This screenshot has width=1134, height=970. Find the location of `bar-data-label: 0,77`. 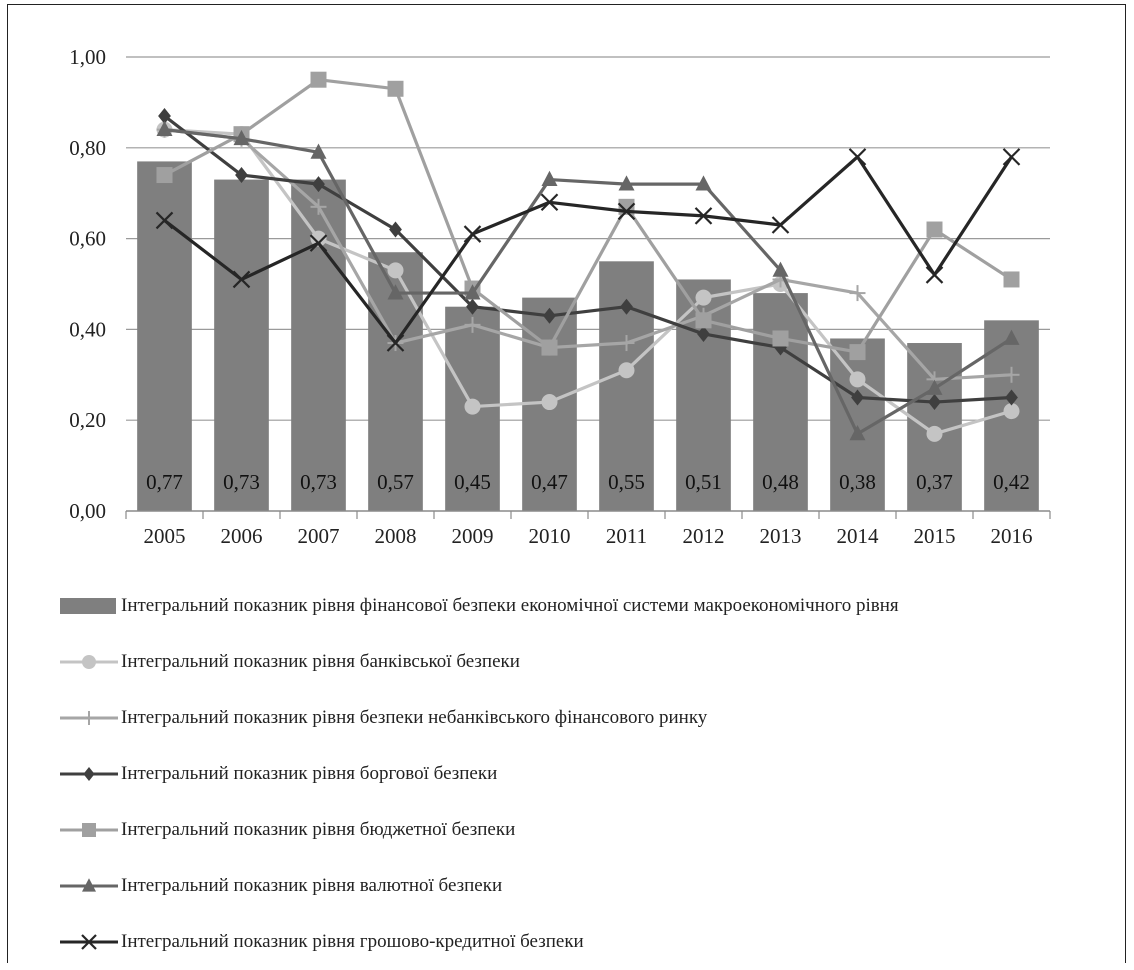

bar-data-label: 0,77 is located at coordinates (164, 482).